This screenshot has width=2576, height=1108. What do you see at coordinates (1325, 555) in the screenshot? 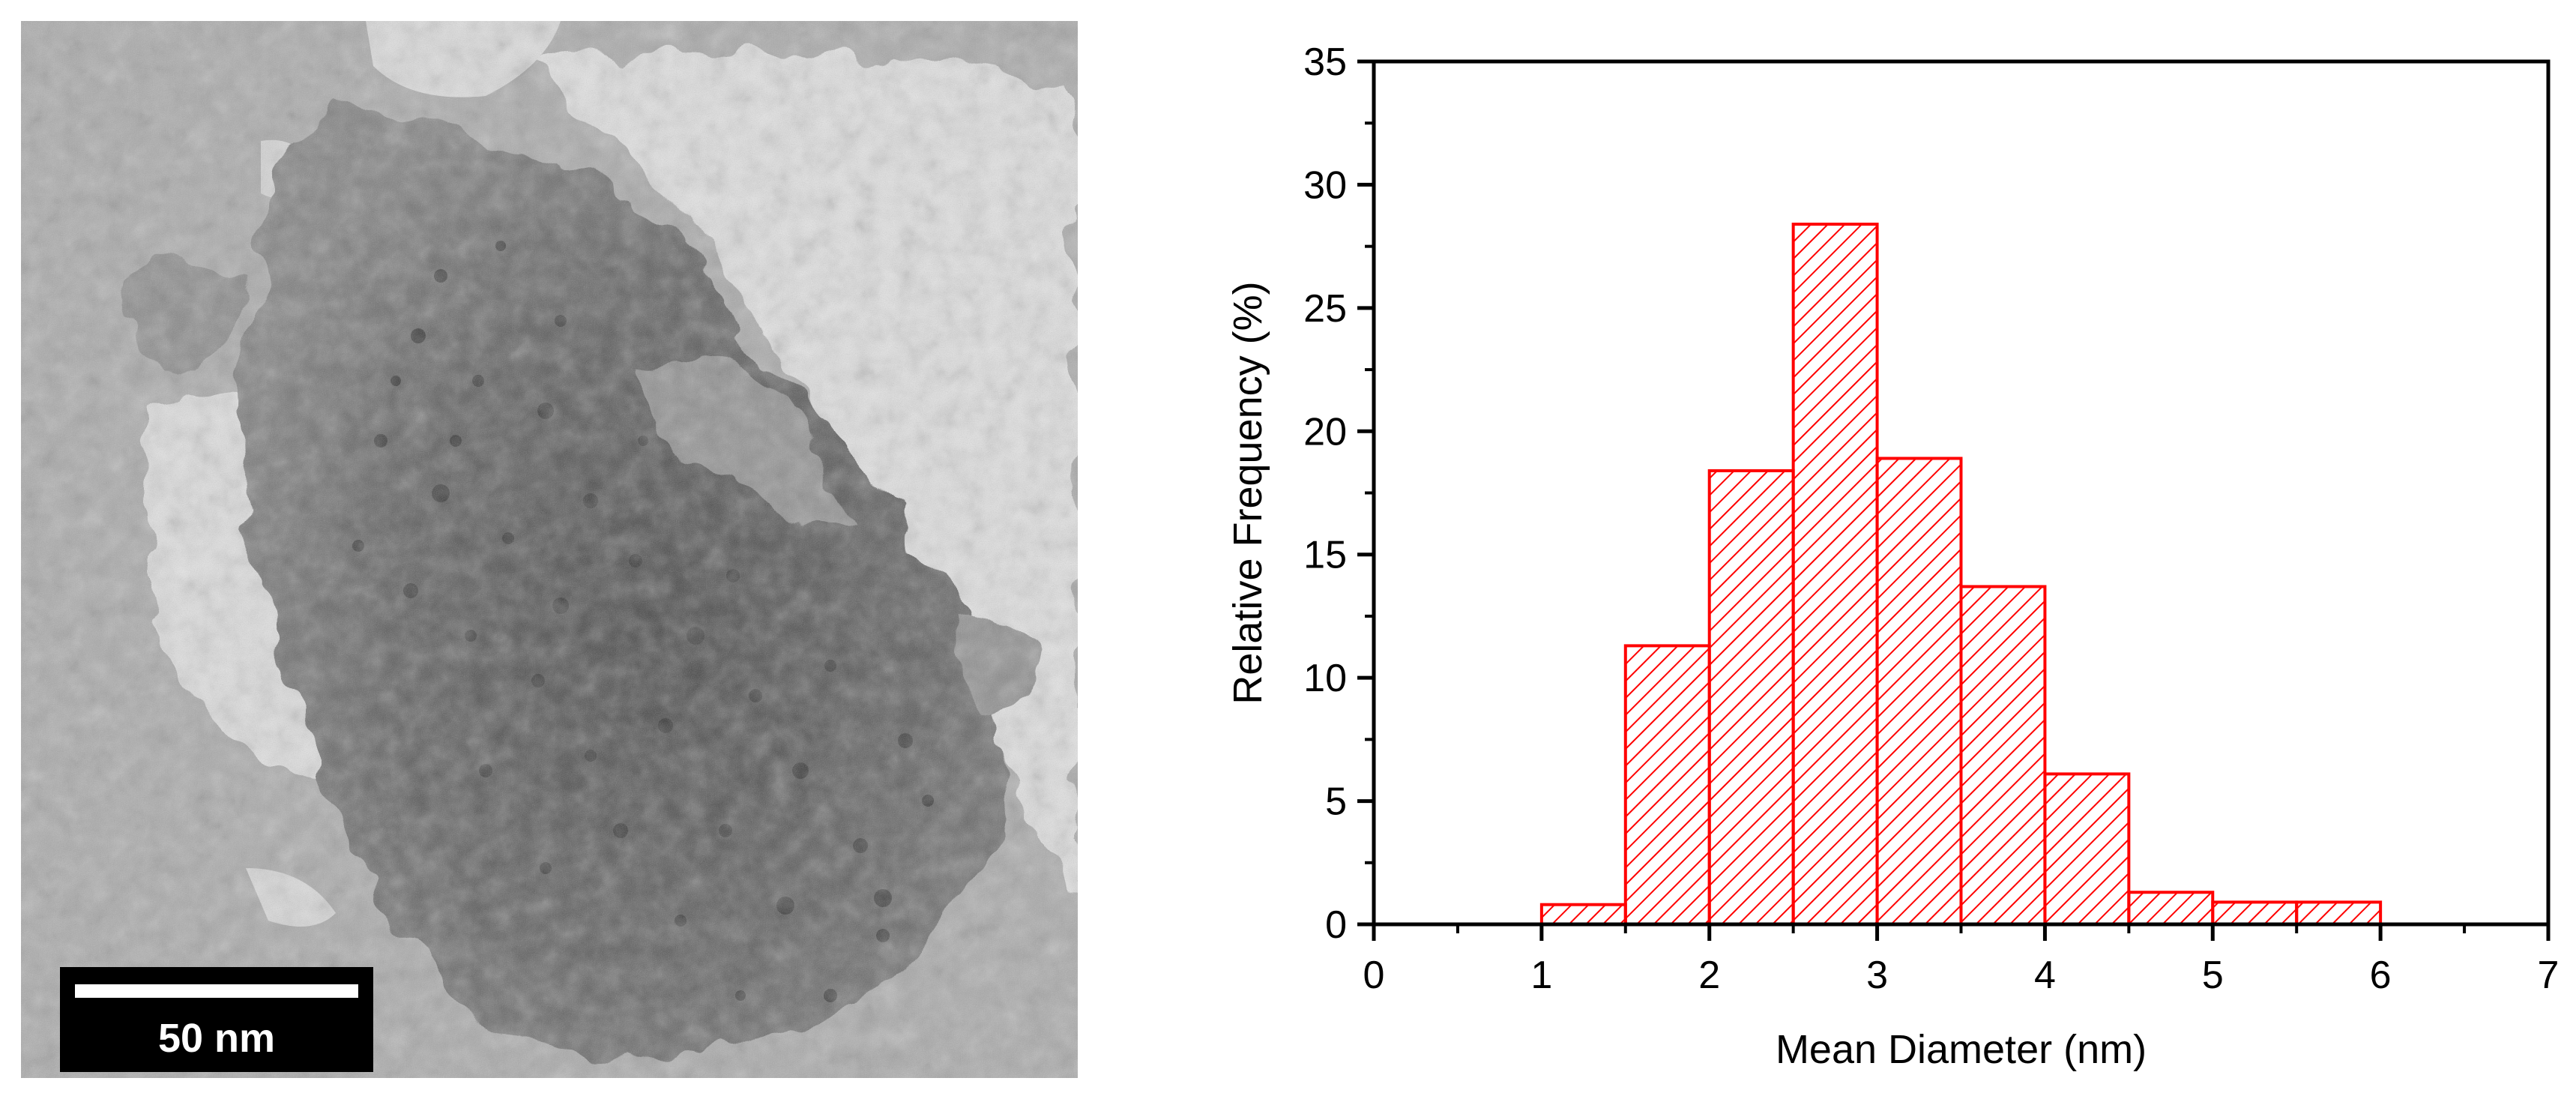
I see `y-tick-label: 15` at bounding box center [1325, 555].